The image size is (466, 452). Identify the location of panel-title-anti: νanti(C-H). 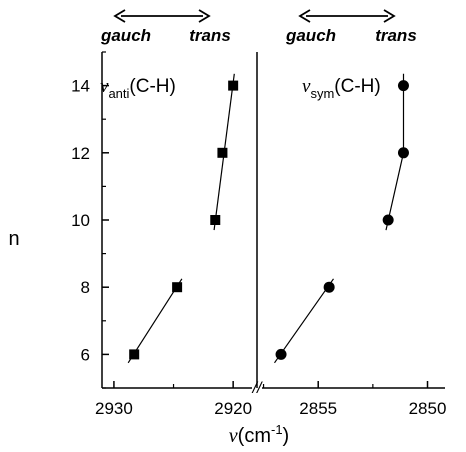
(138, 88).